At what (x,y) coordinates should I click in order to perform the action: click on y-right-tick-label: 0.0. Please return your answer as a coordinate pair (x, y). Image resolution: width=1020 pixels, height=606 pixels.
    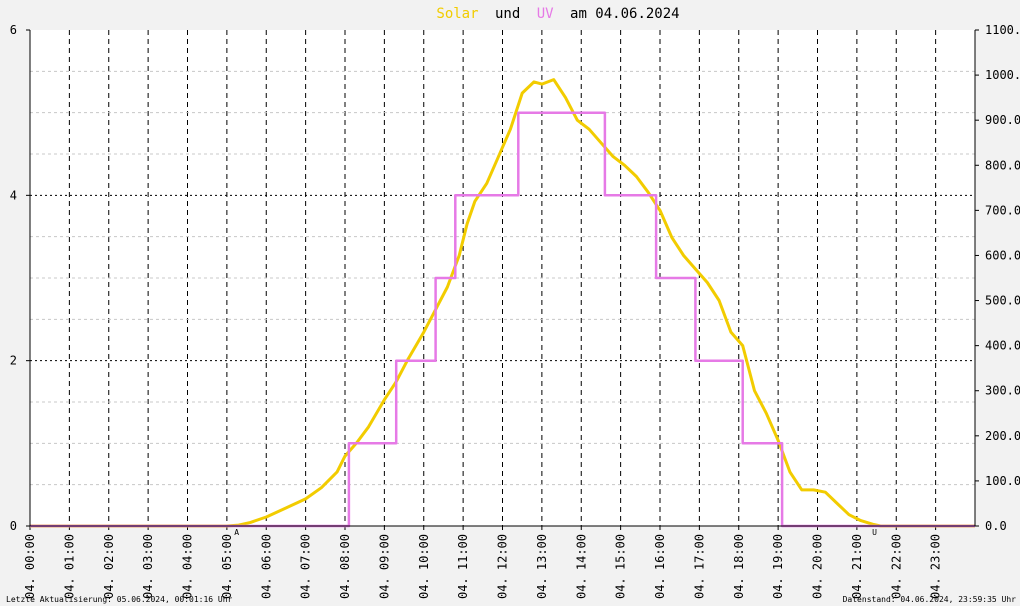
    Looking at the image, I should click on (996, 526).